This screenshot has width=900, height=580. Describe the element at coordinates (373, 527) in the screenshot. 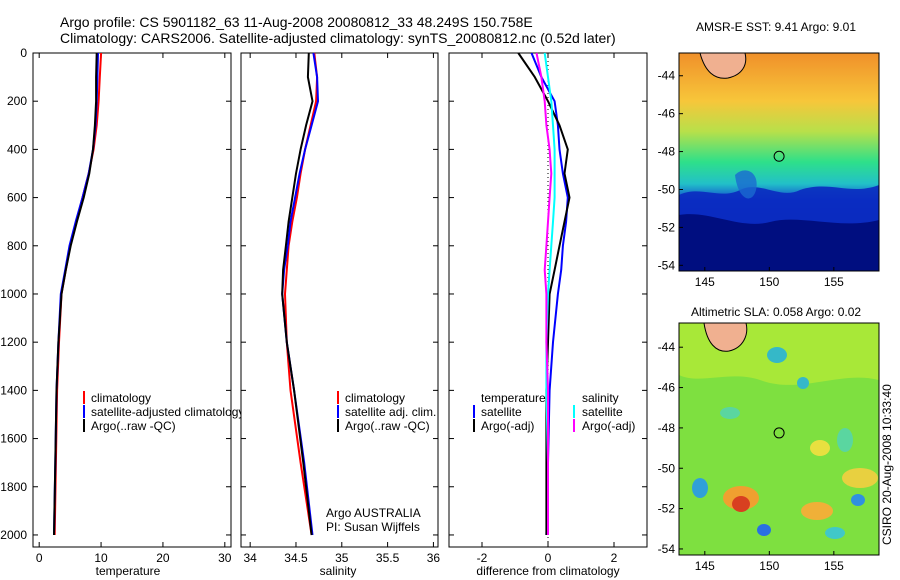

I see `pi-annotation: PI: Susan Wijffels` at that location.